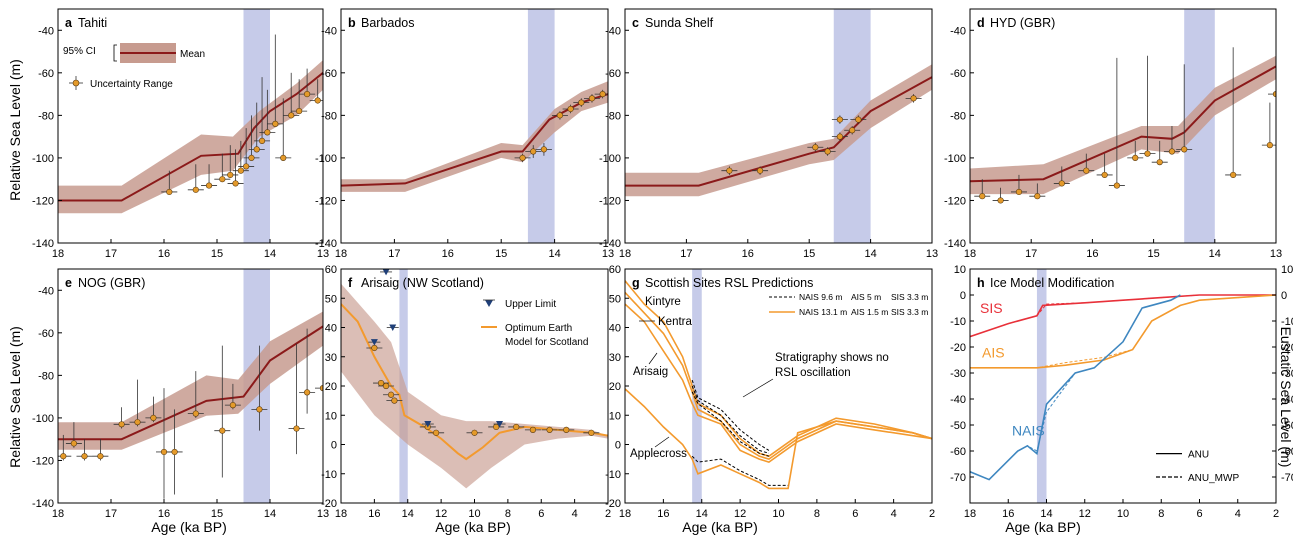  I want to click on panel-letter: d, so click(981, 23).